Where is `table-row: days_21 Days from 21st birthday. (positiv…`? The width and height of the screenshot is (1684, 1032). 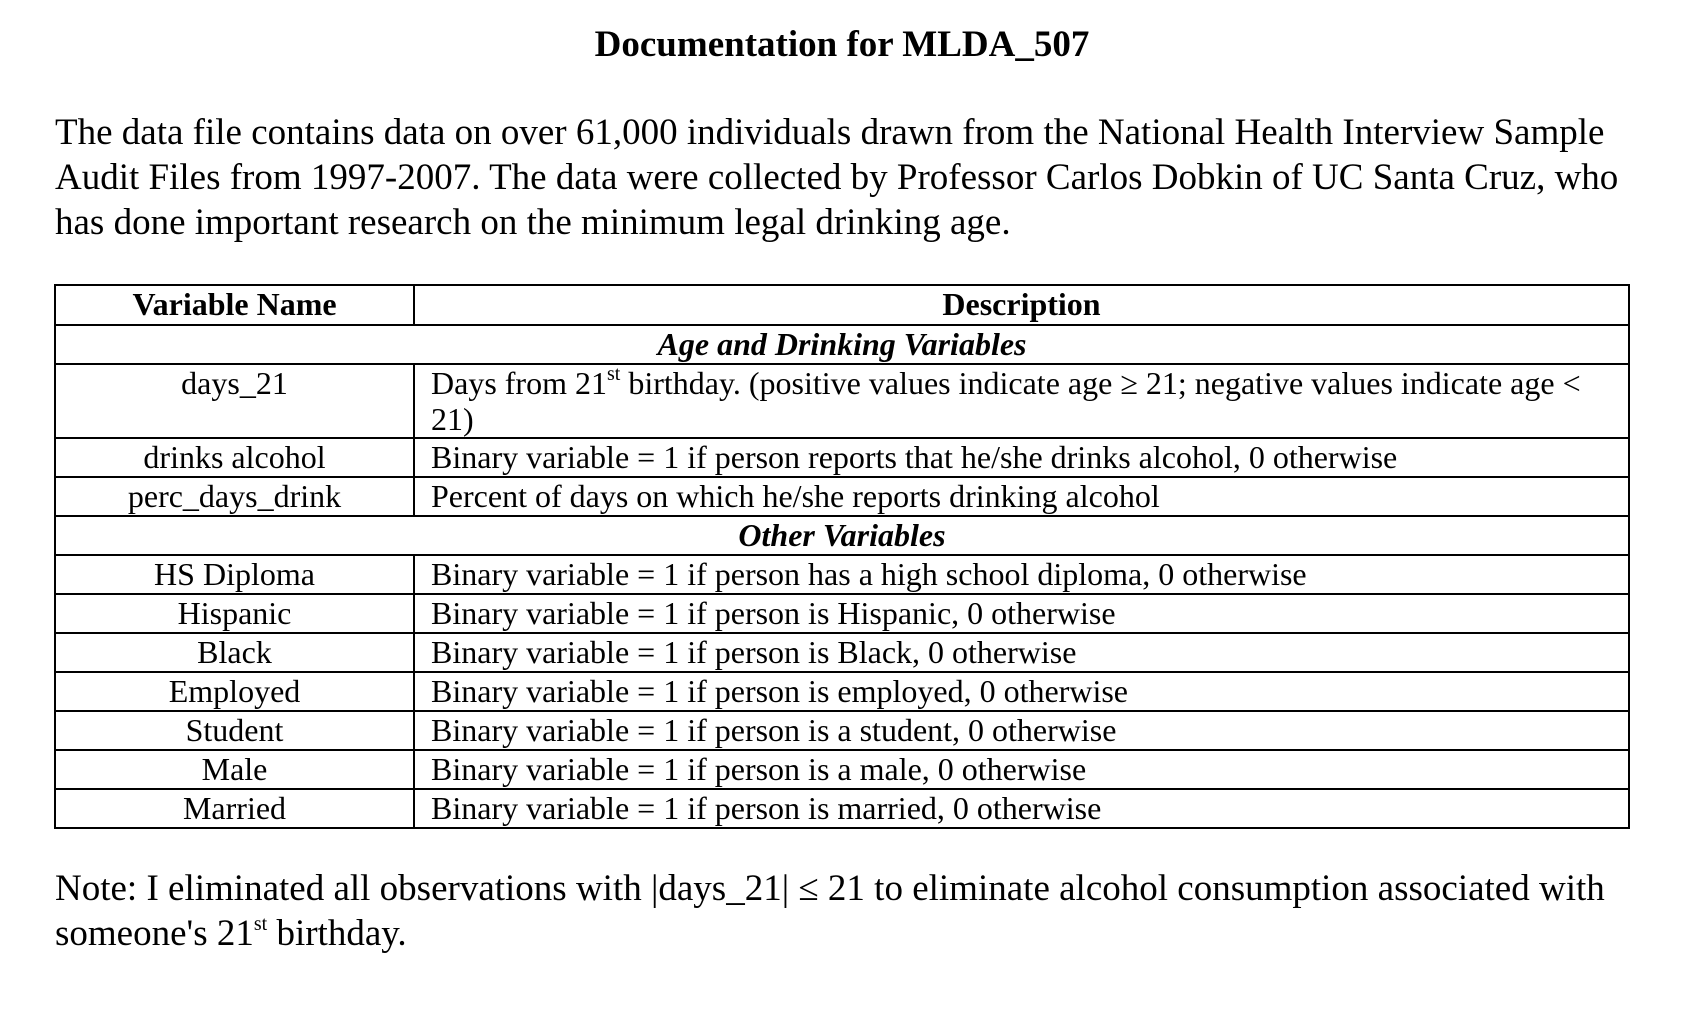 table-row: days_21 Days from 21st birthday. (positiv… is located at coordinates (842, 401).